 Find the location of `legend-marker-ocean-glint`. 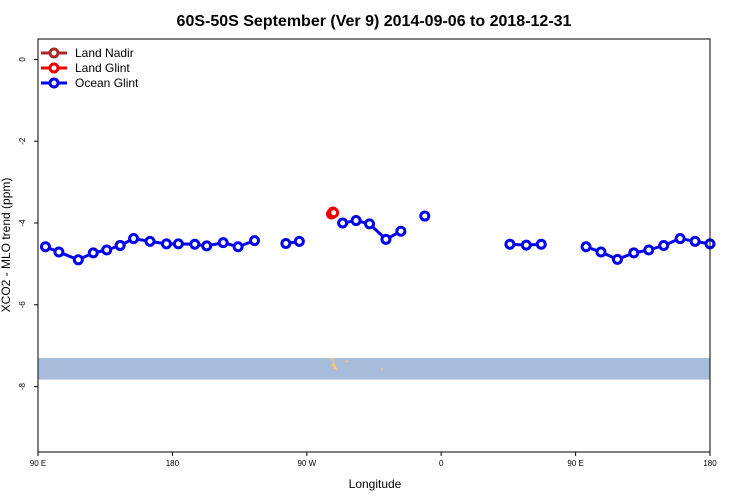

legend-marker-ocean-glint is located at coordinates (54, 83).